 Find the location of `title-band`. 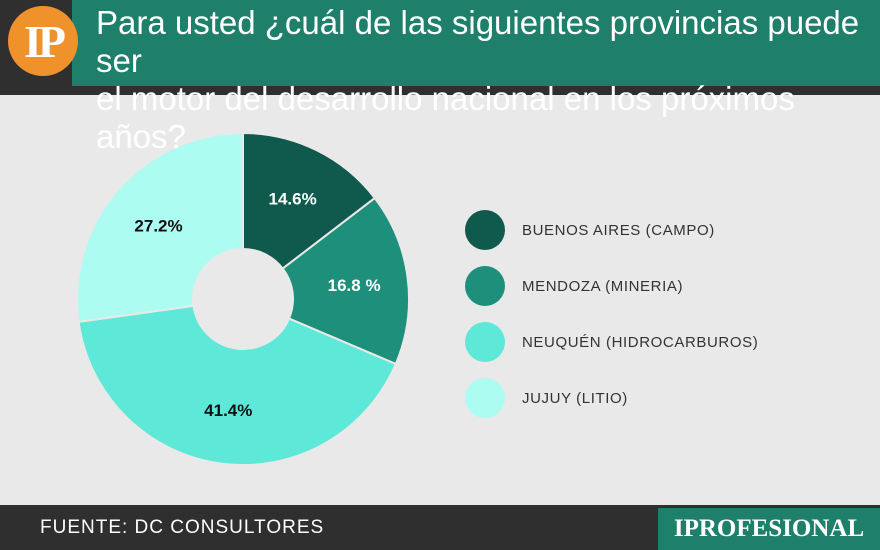

title-band is located at coordinates (476, 43).